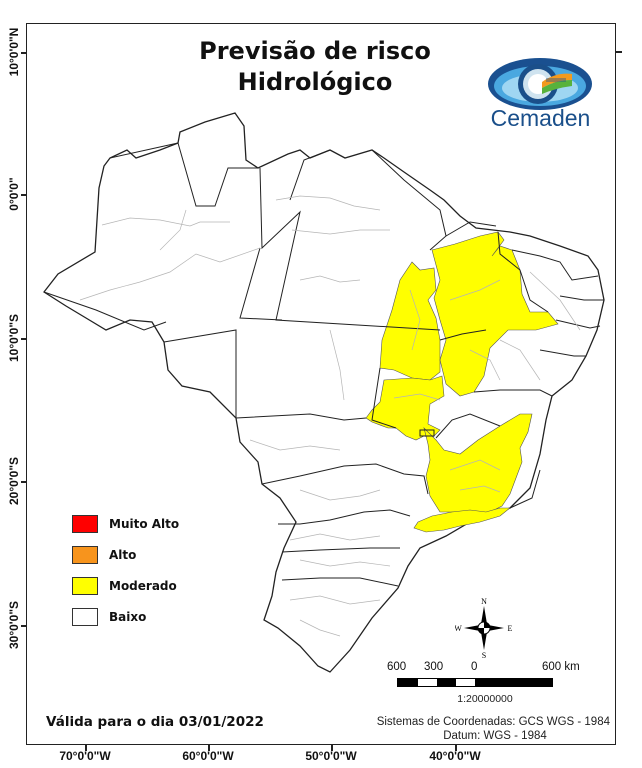 This screenshot has height=768, width=642. What do you see at coordinates (144, 523) in the screenshot?
I see `legend-label: Muito Alto` at bounding box center [144, 523].